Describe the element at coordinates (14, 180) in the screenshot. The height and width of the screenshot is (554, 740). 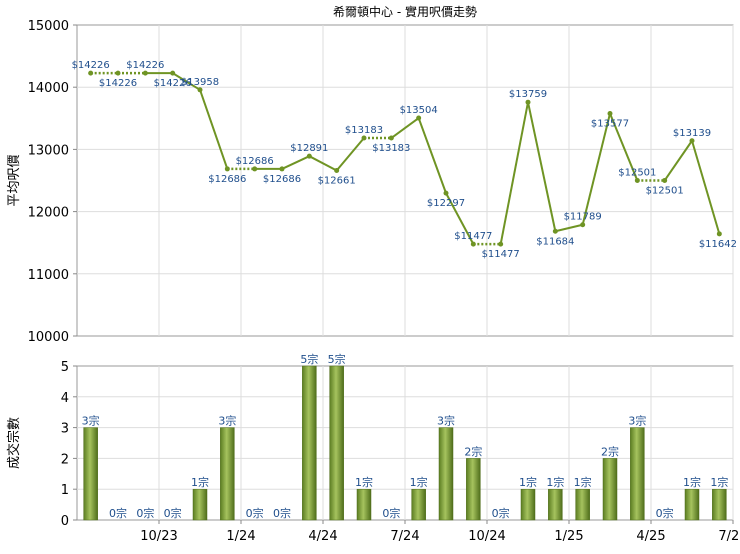
I see `line-y-axis-label: 平均呎價` at that location.